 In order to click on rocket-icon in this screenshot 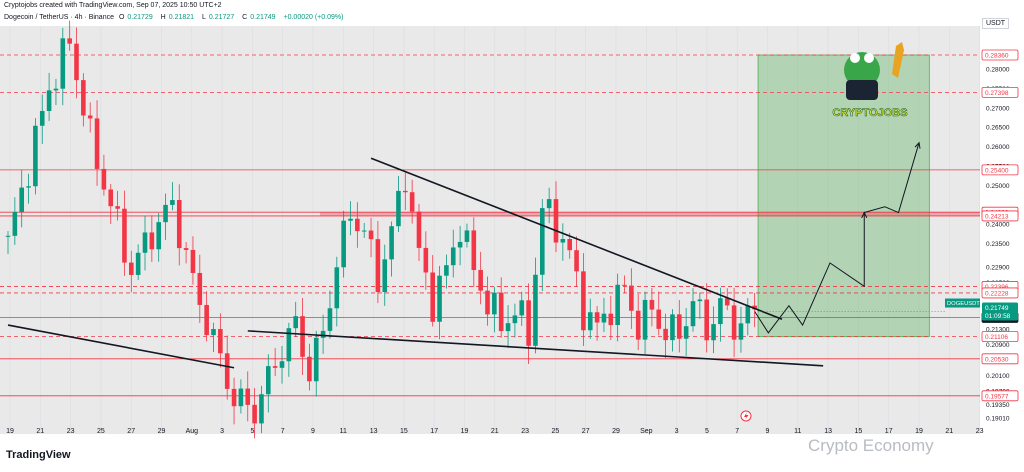, I will do `click(898, 60)`.